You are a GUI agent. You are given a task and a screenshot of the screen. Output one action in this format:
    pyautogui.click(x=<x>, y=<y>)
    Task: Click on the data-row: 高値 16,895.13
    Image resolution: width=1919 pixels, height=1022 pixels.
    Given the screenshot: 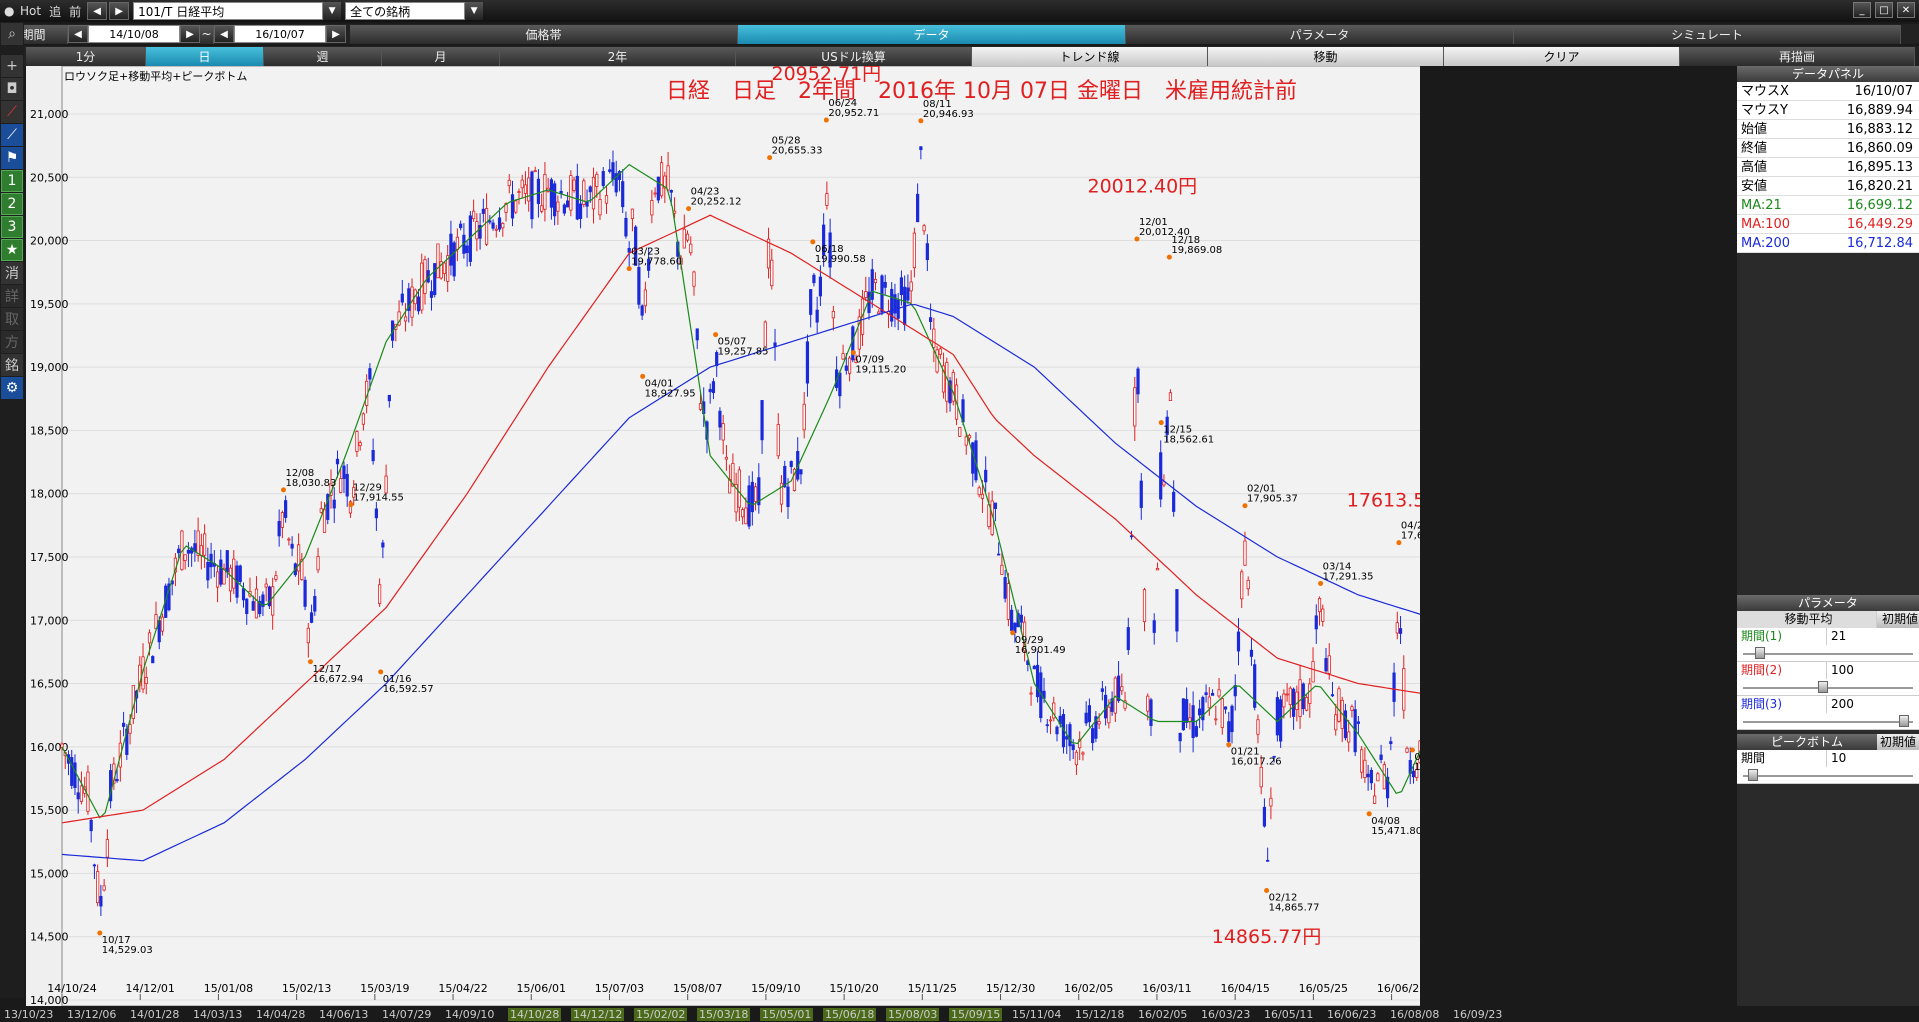 What is the action you would take?
    pyautogui.click(x=1828, y=167)
    